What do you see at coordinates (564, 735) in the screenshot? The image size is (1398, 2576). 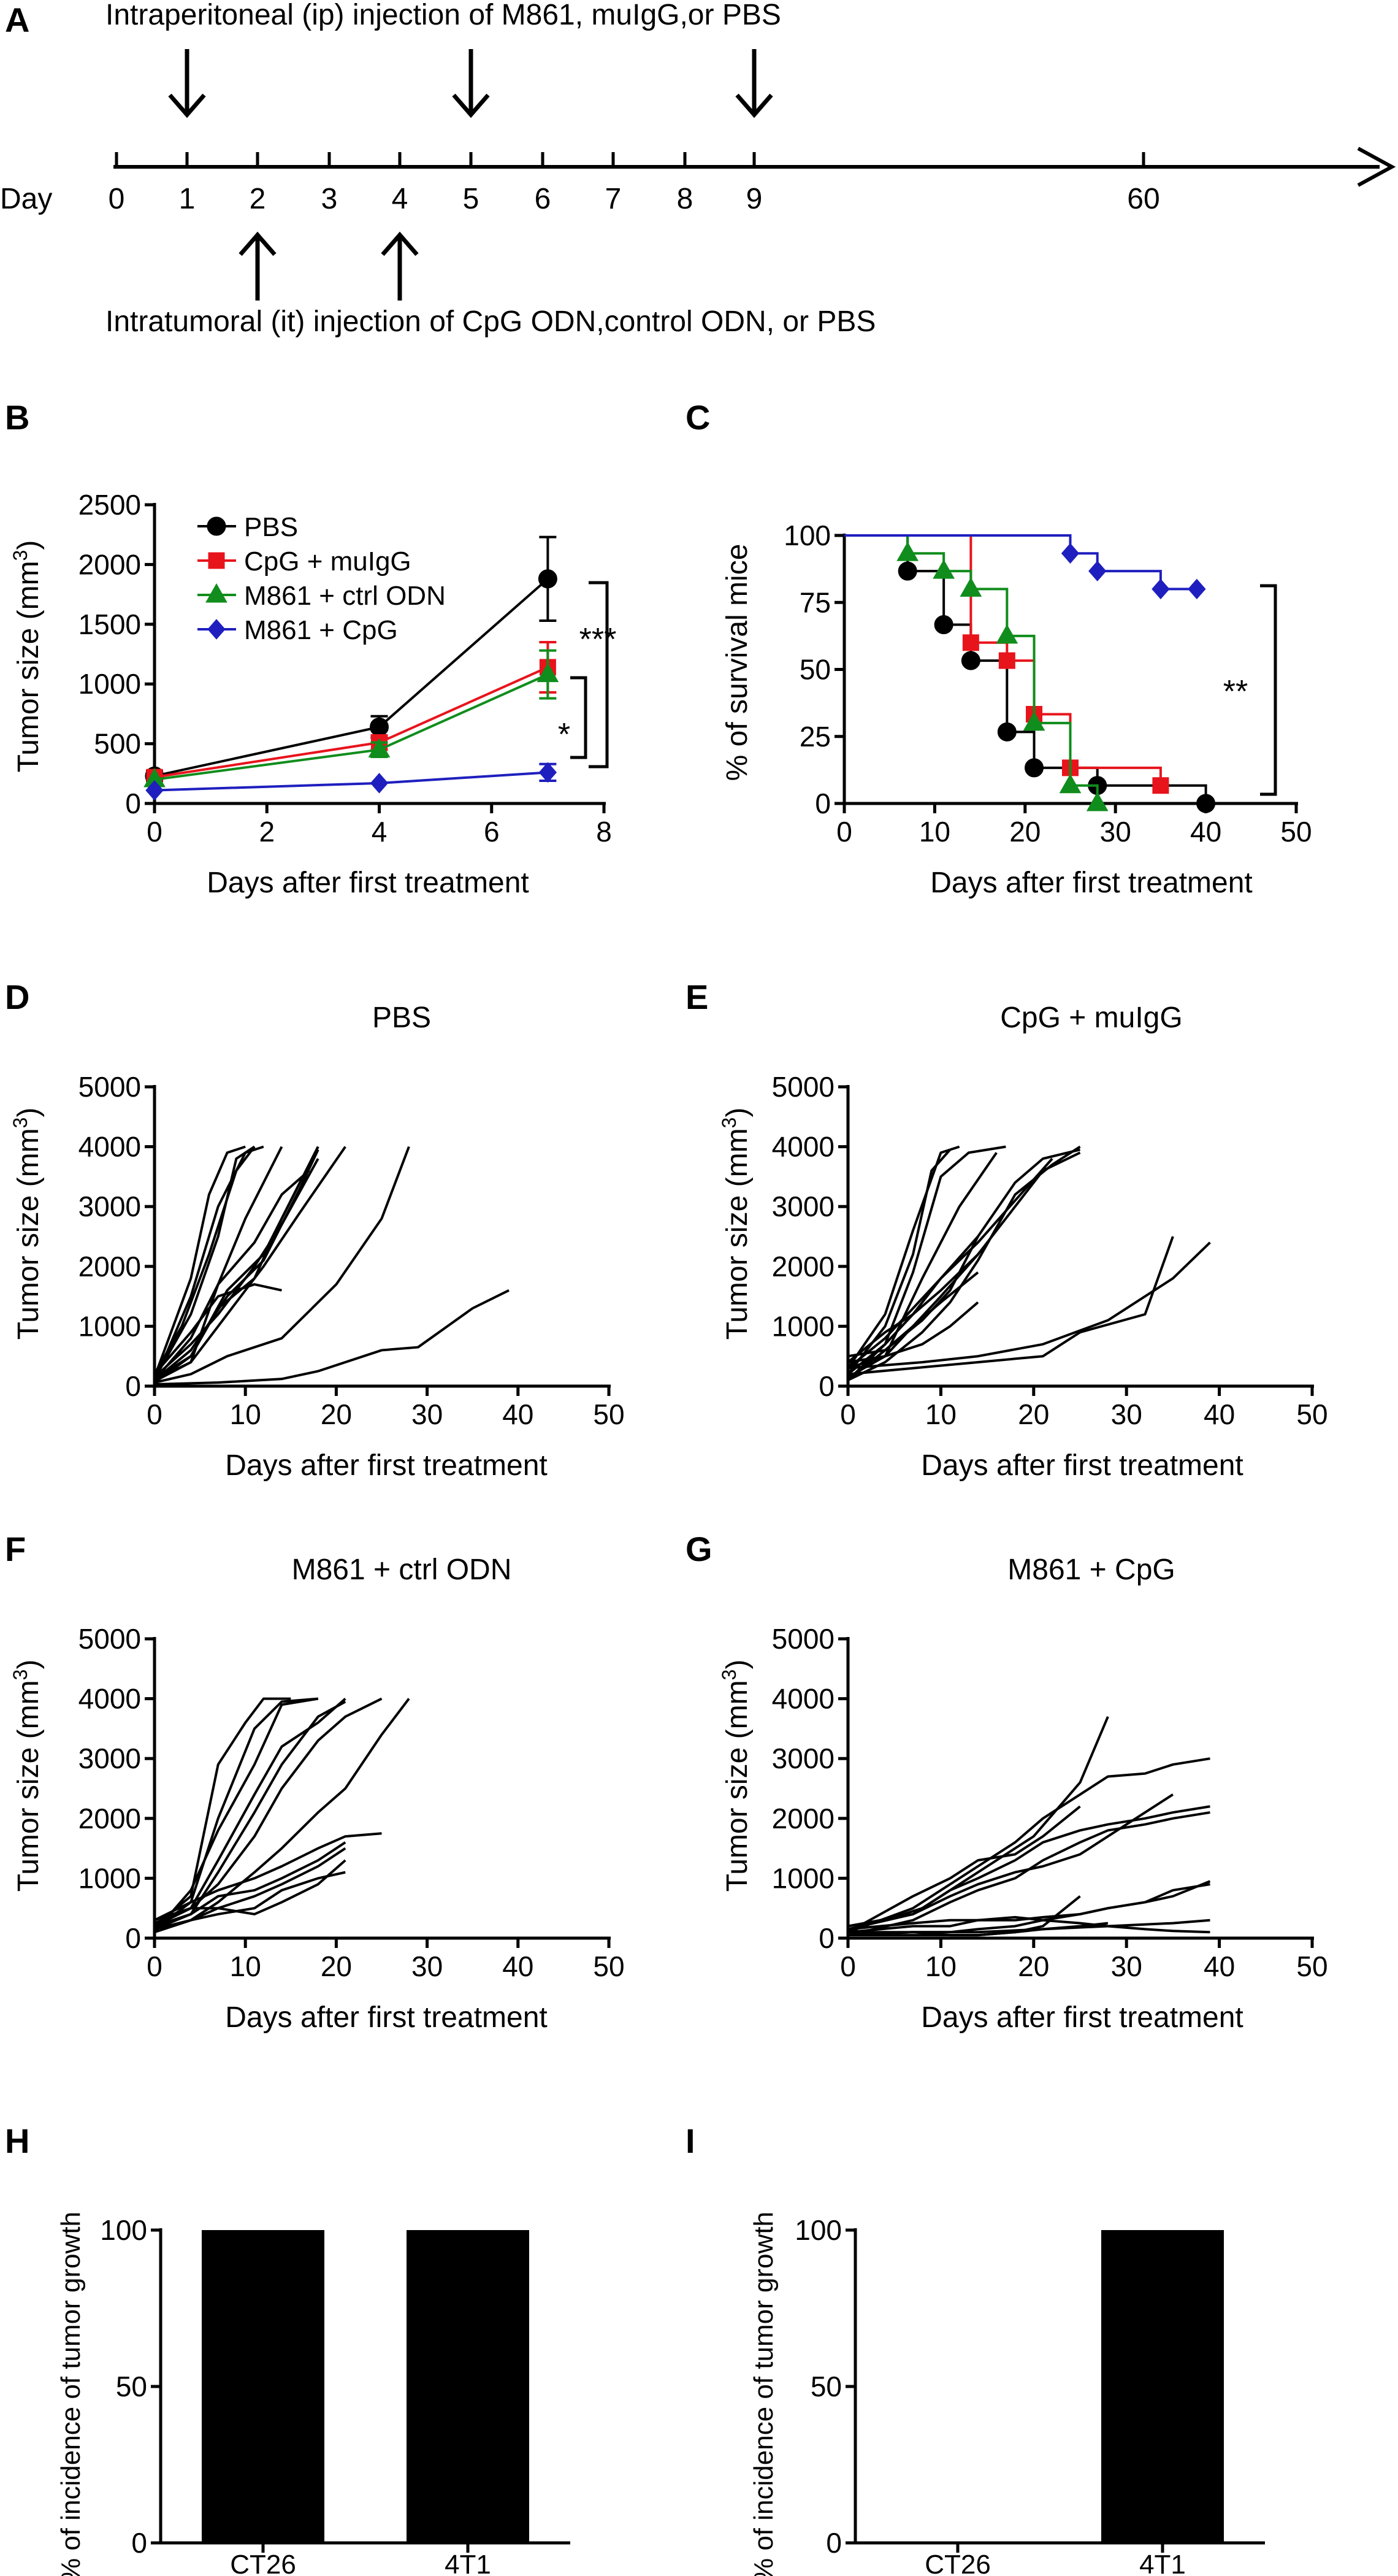 I see `b-annotation-single-star: *` at bounding box center [564, 735].